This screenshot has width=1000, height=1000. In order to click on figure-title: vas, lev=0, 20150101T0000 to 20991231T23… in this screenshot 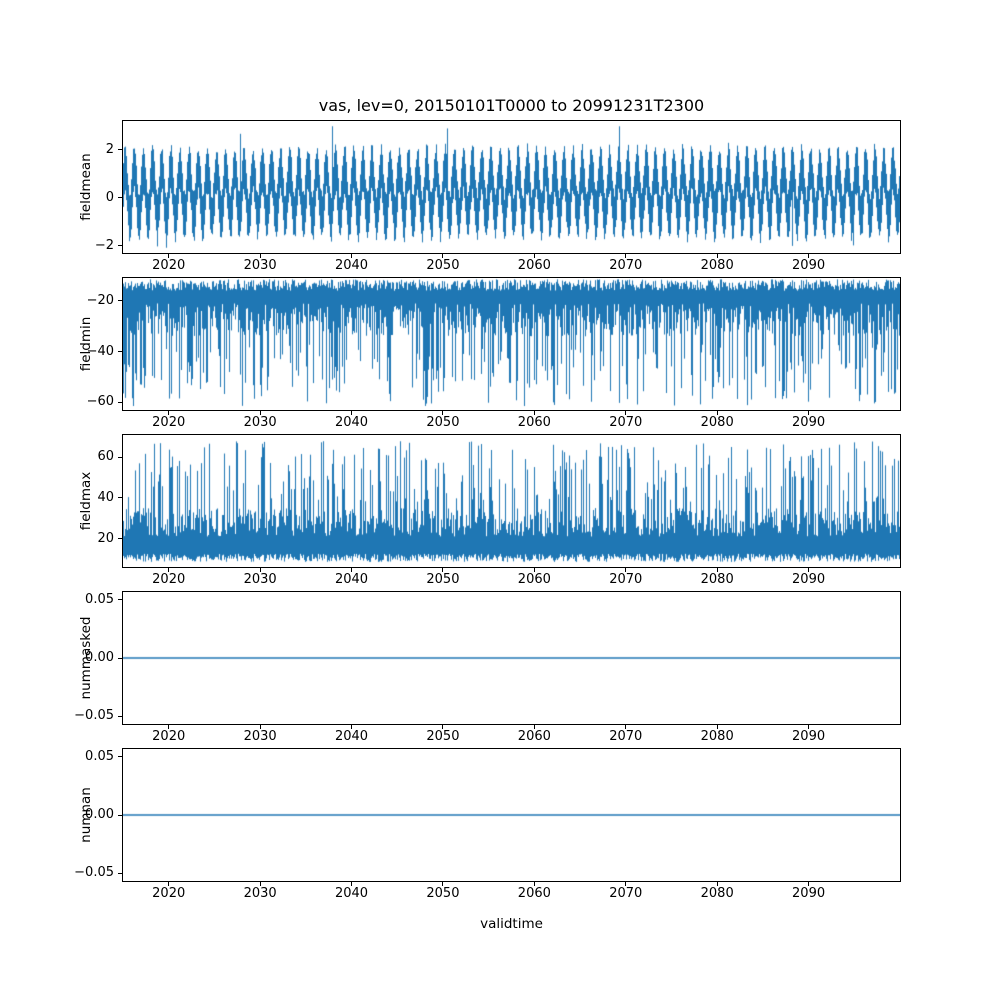, I will do `click(511, 105)`.